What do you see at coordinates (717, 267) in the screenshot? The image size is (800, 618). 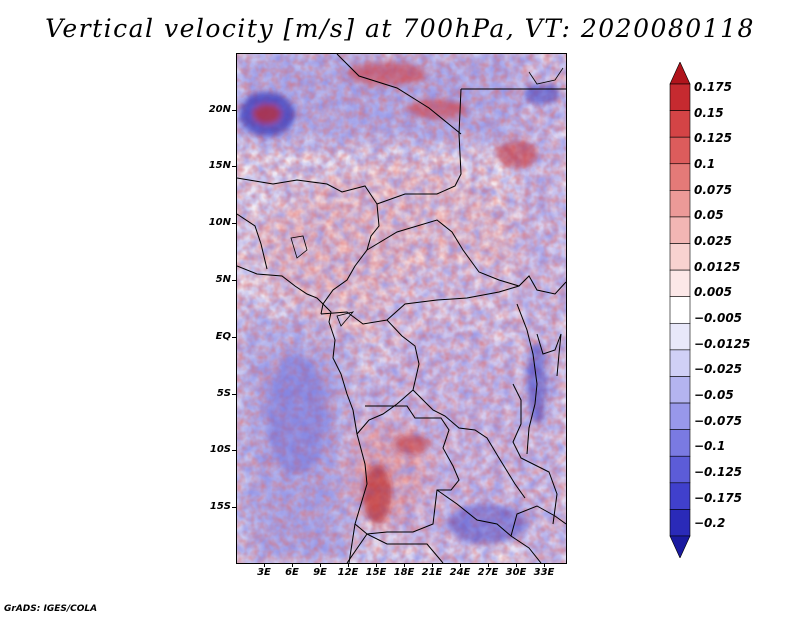 I see `colorbar-level-label: 0.0125` at bounding box center [717, 267].